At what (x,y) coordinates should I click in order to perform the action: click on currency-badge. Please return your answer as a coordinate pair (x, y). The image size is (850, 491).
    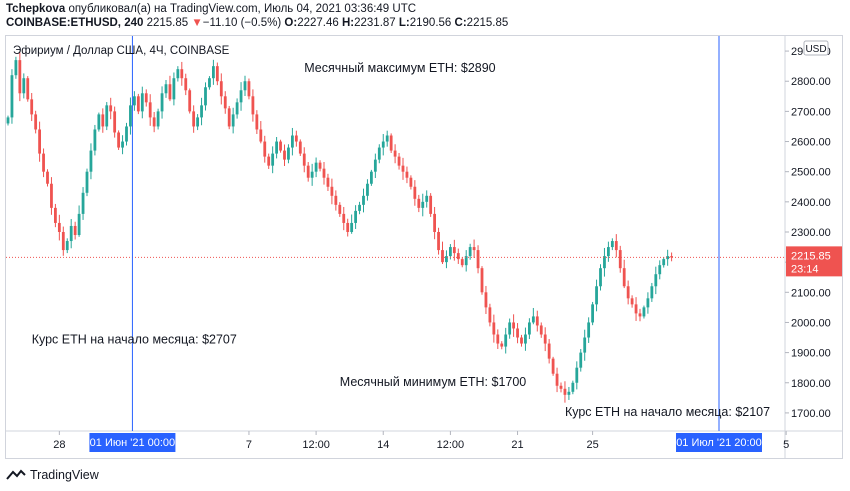
    Looking at the image, I should click on (816, 48).